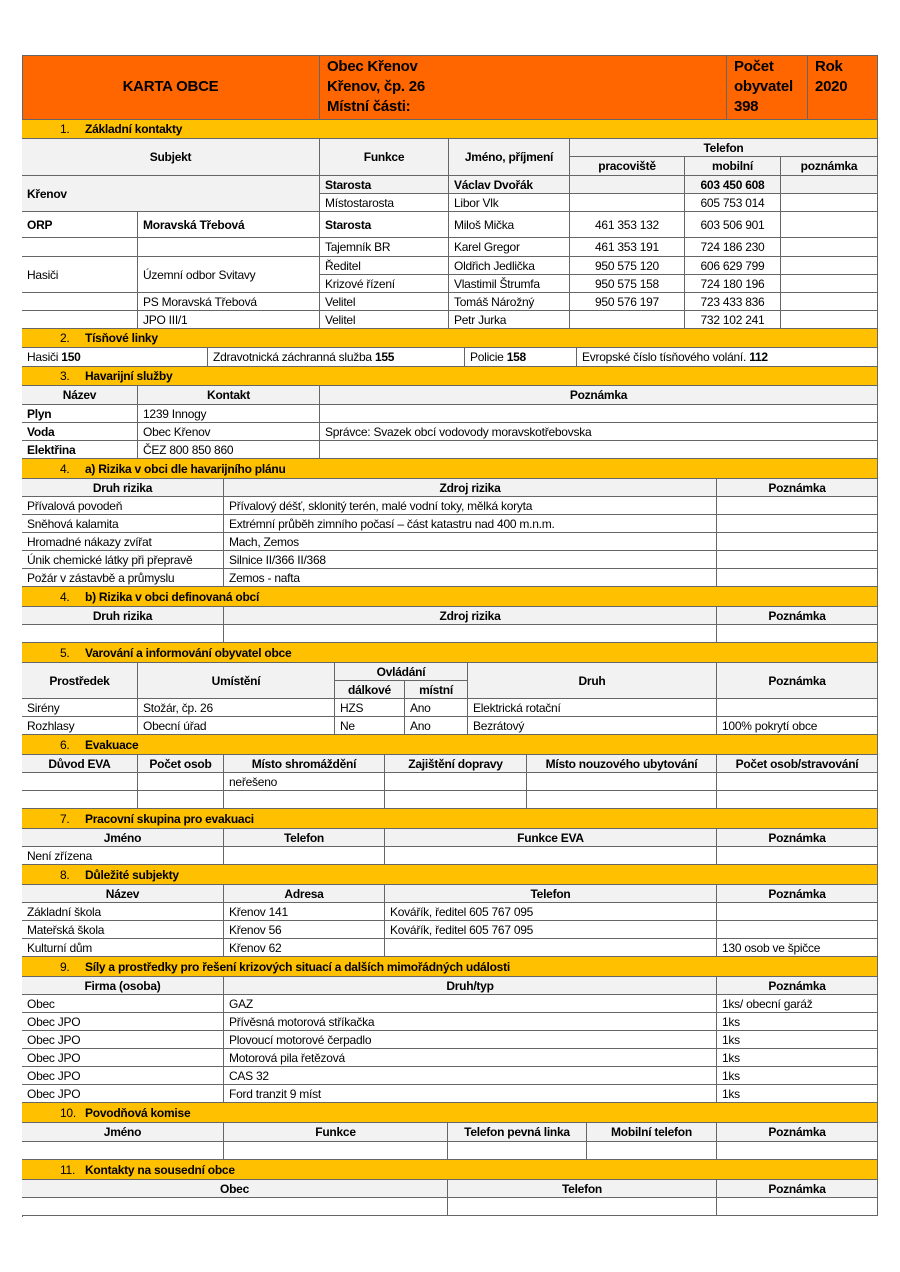  I want to click on emergency-line: Zdravotnická záchranná služba 155, so click(336, 357).